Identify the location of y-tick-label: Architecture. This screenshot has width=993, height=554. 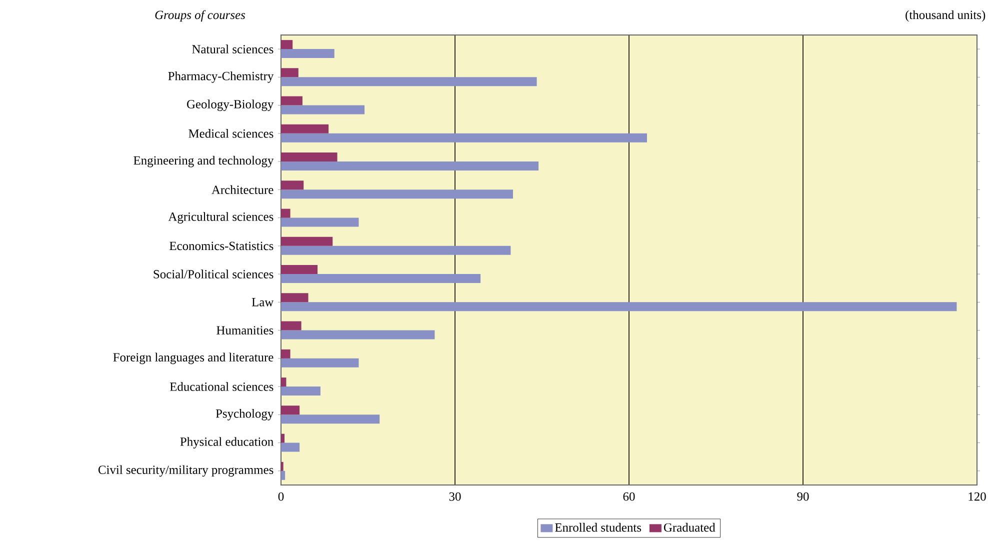
(243, 189).